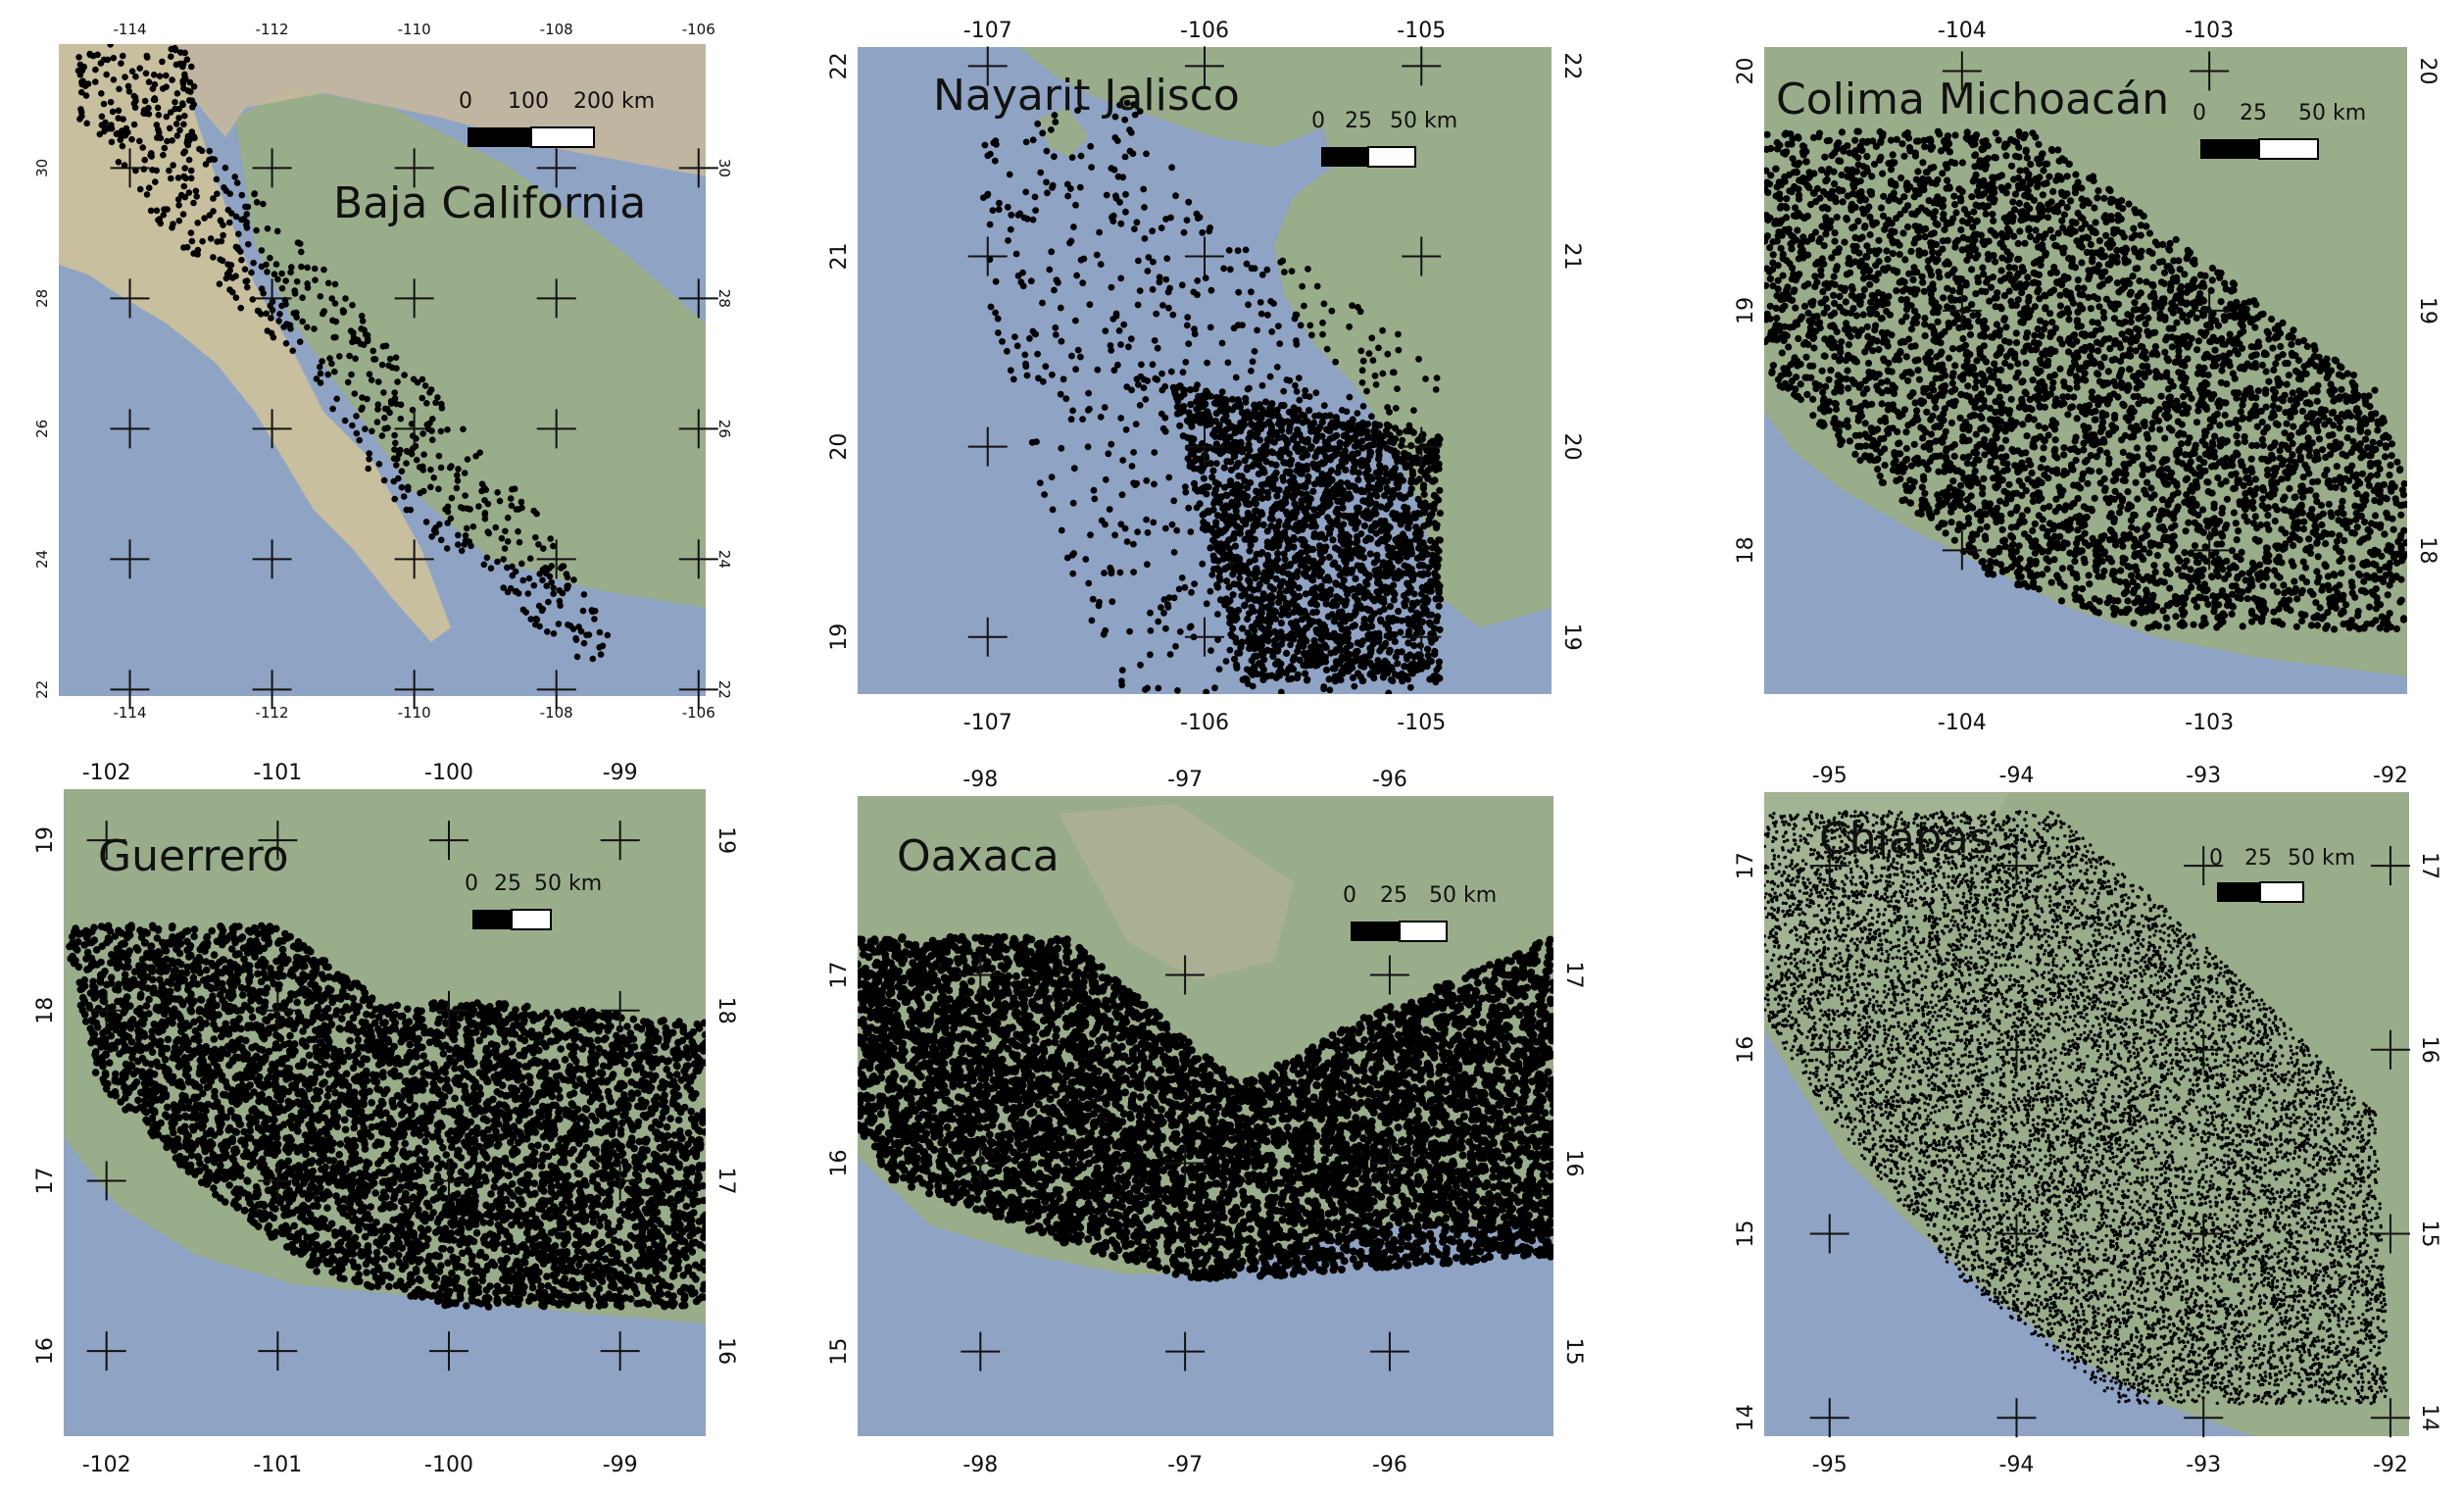  Describe the element at coordinates (1205, 370) in the screenshot. I see `basemap-nayarit` at that location.